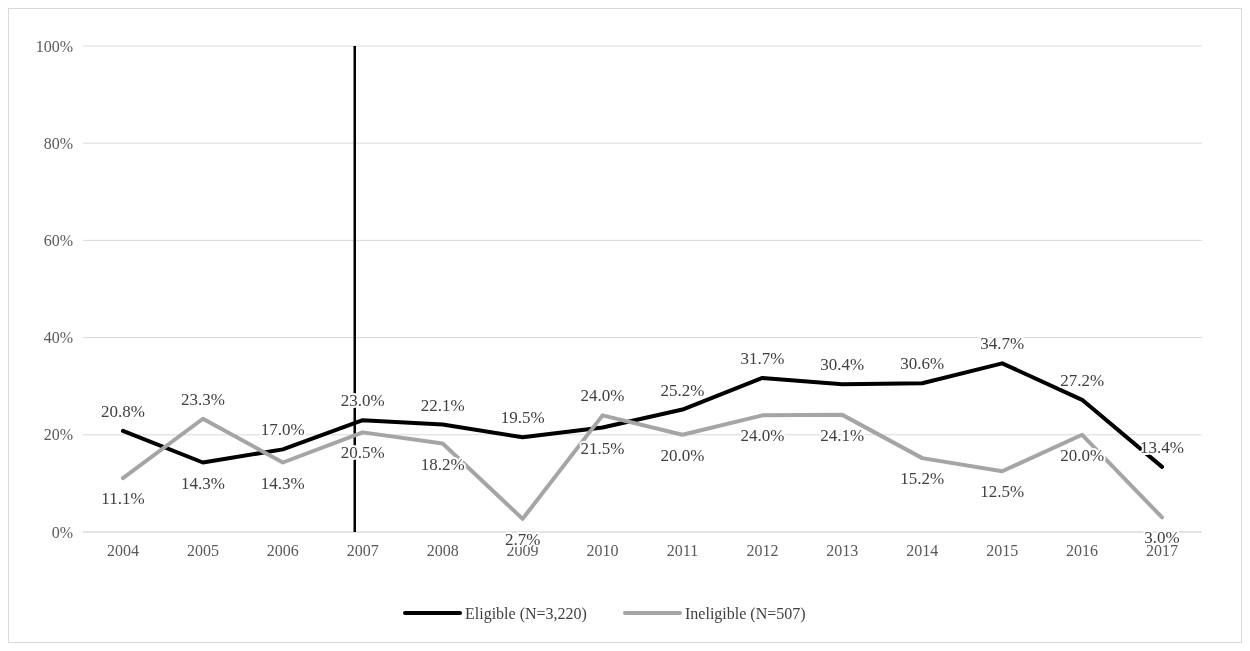 This screenshot has width=1250, height=651. Describe the element at coordinates (682, 390) in the screenshot. I see `data-label: 25.2%` at that location.